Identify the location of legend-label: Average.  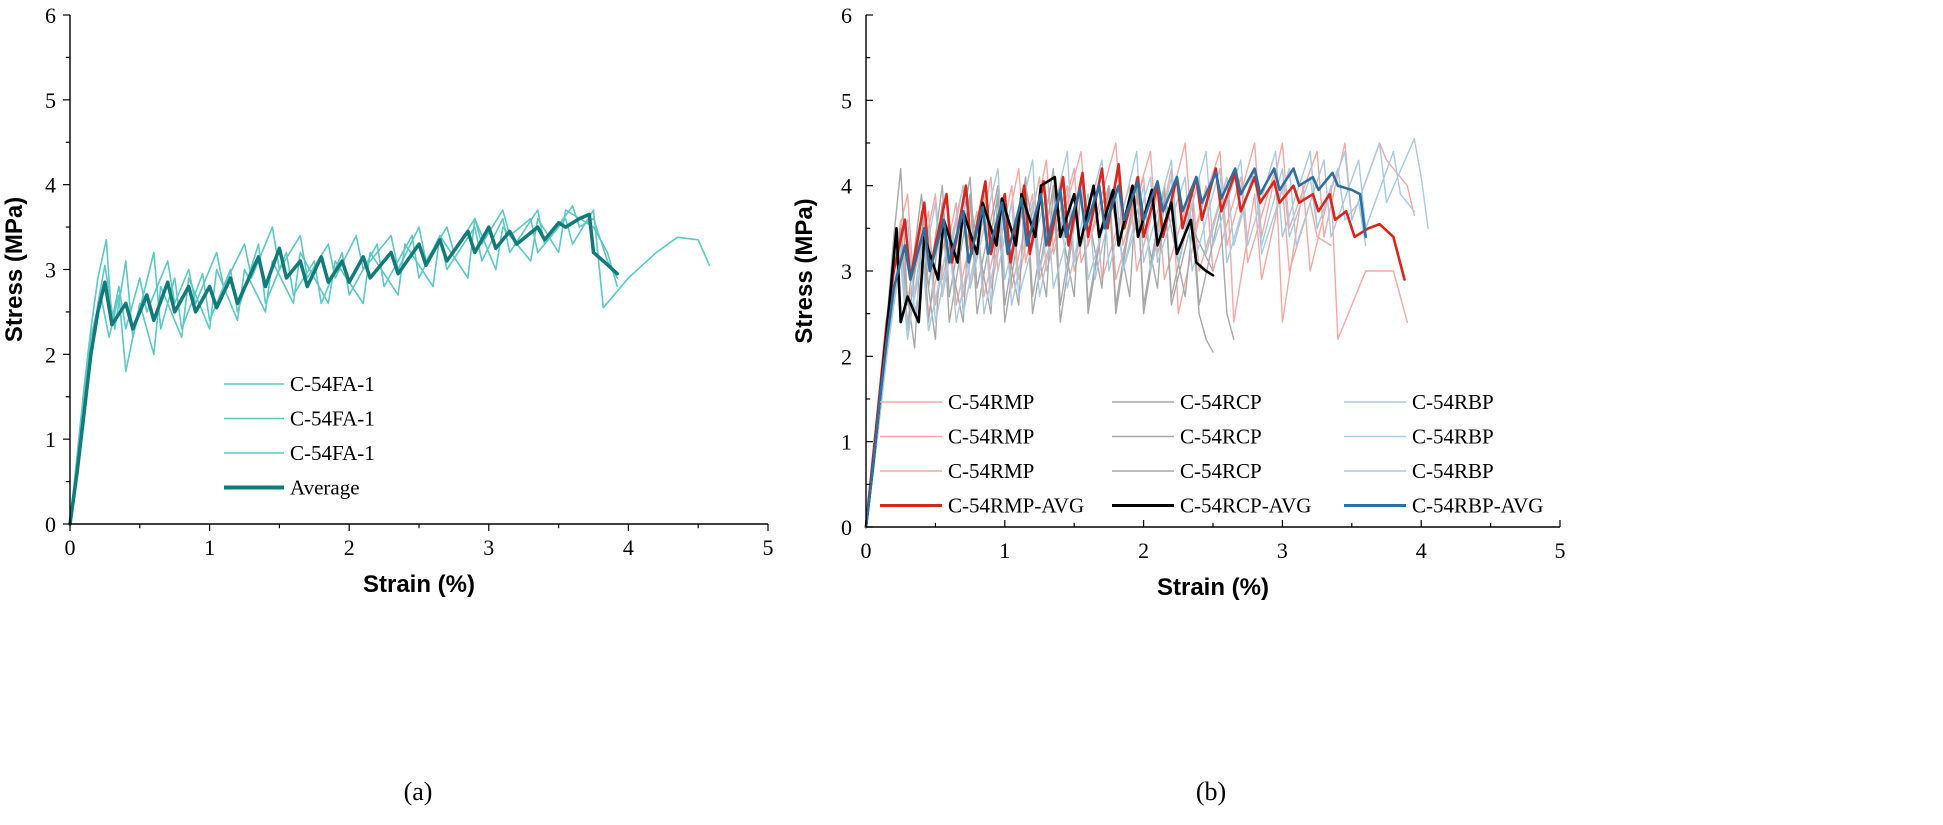
(325, 488).